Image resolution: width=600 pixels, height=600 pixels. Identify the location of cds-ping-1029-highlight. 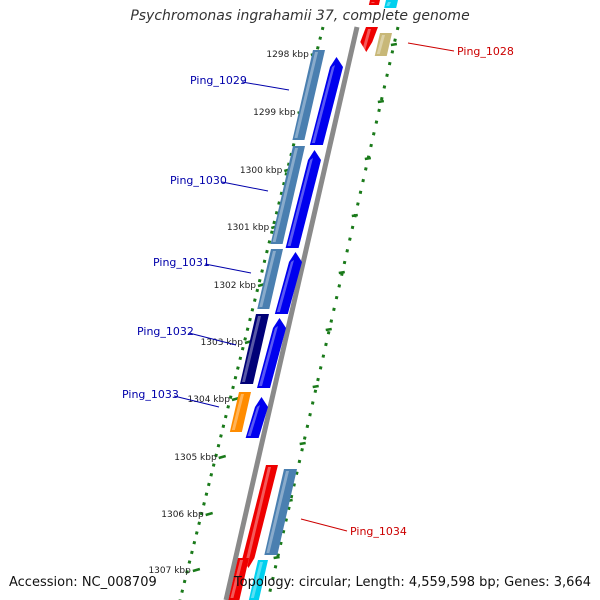
(306, 95).